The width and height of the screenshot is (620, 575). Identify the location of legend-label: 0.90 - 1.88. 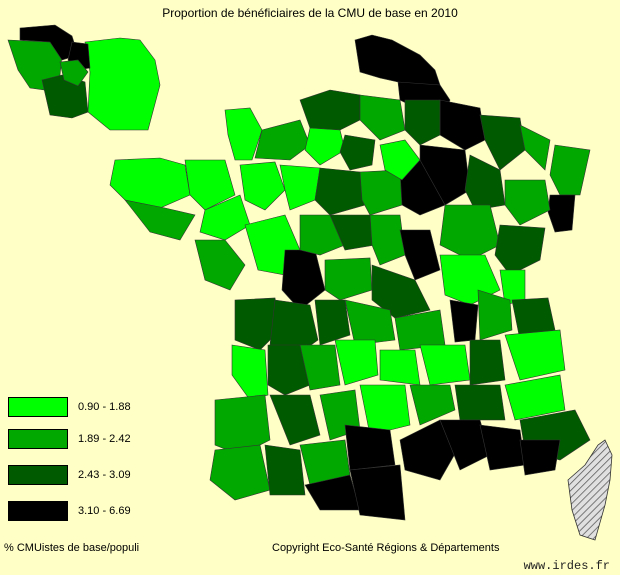
(104, 407).